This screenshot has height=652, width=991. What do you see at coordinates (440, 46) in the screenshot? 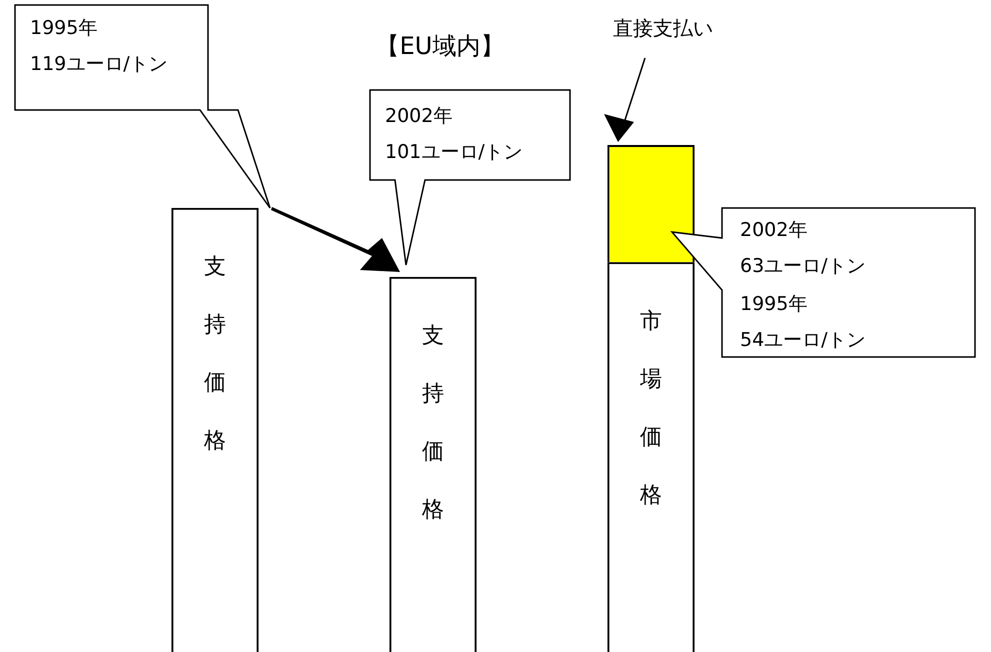
I see `chart-title: 【EU域内】` at bounding box center [440, 46].